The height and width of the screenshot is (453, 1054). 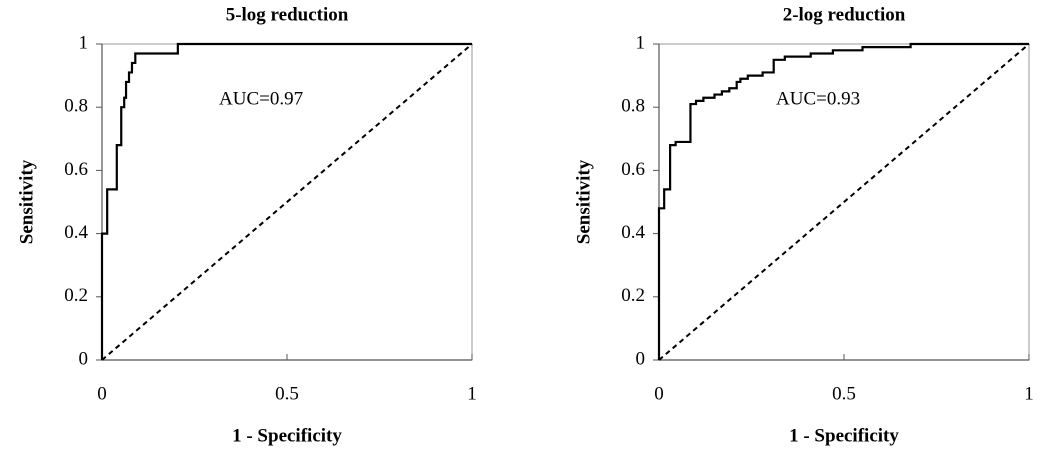 I want to click on annotation: AUC=0.97, so click(x=261, y=98).